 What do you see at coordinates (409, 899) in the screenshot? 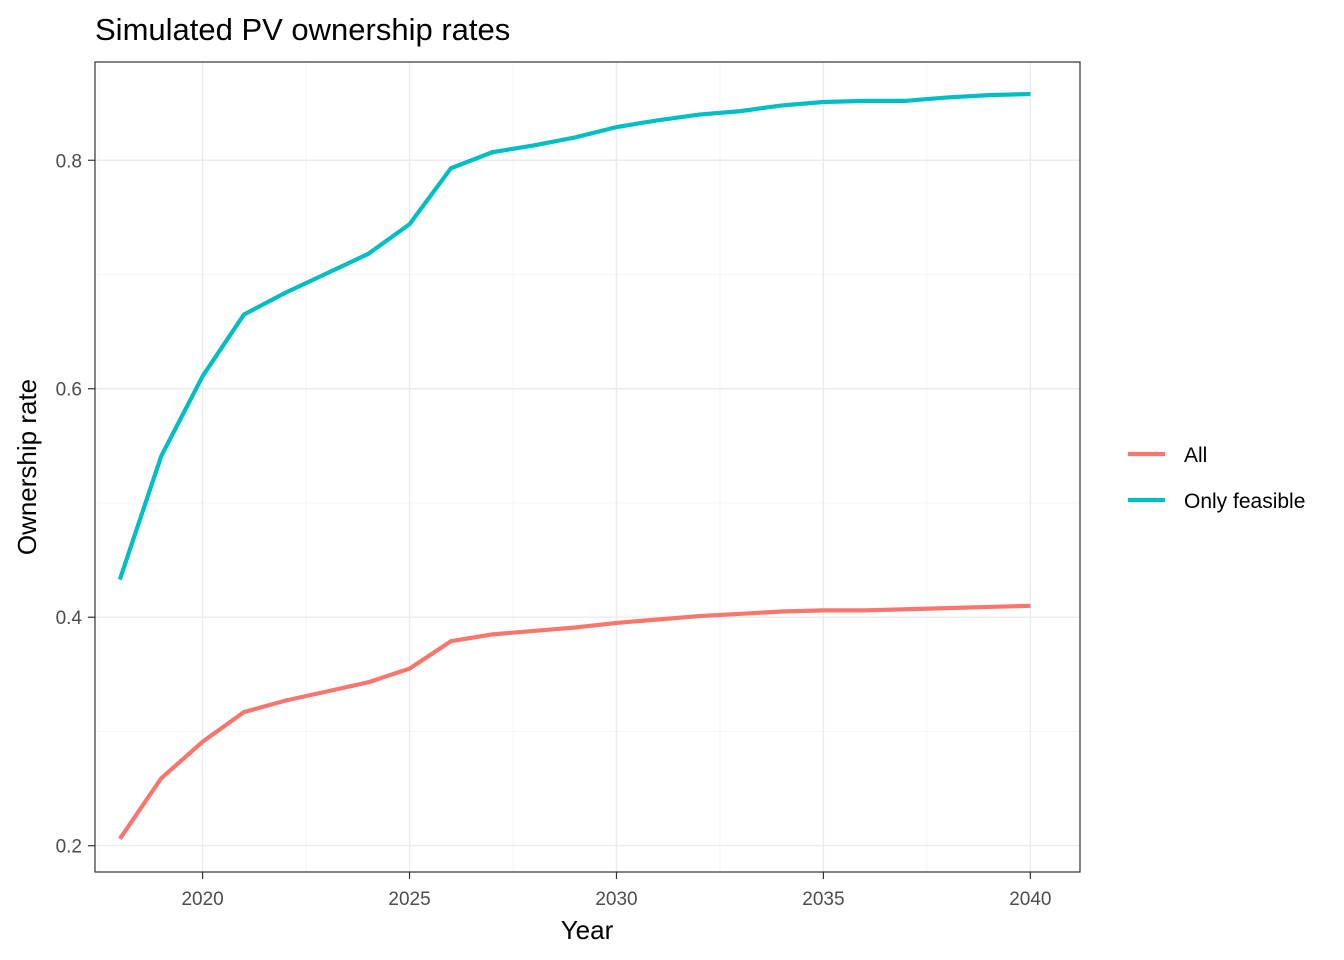
I see `x-tick-label: 2025` at bounding box center [409, 899].